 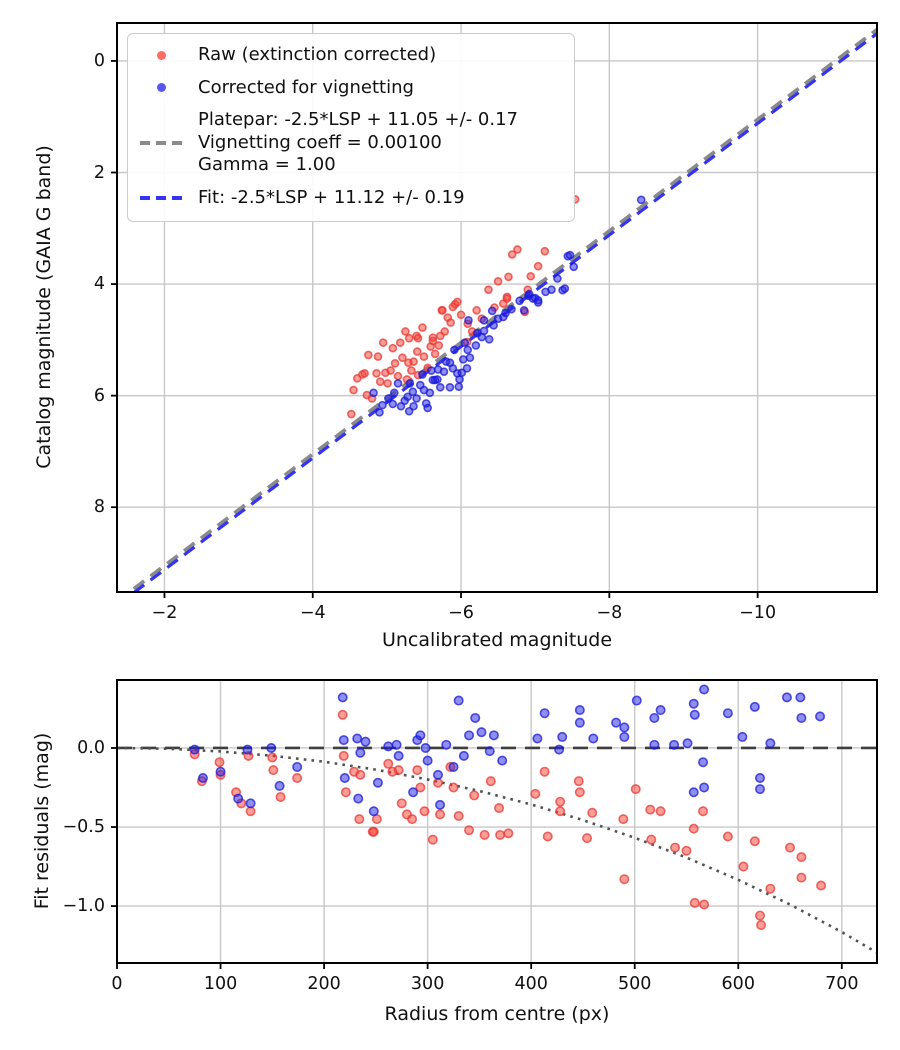 What do you see at coordinates (91, 747) in the screenshot?
I see `y-tick-label: 0.0` at bounding box center [91, 747].